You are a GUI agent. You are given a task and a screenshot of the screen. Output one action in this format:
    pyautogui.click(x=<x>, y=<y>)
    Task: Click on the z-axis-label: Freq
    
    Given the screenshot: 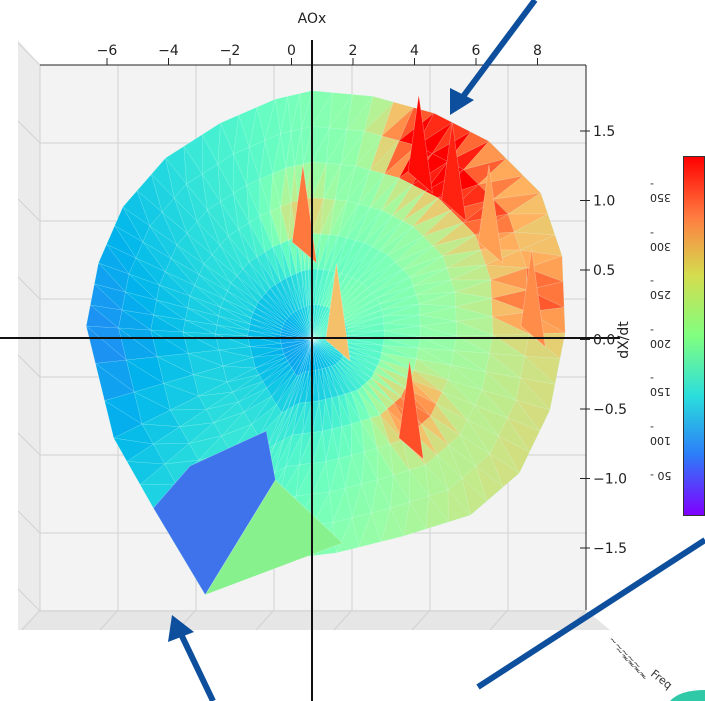 What is the action you would take?
    pyautogui.click(x=661, y=679)
    